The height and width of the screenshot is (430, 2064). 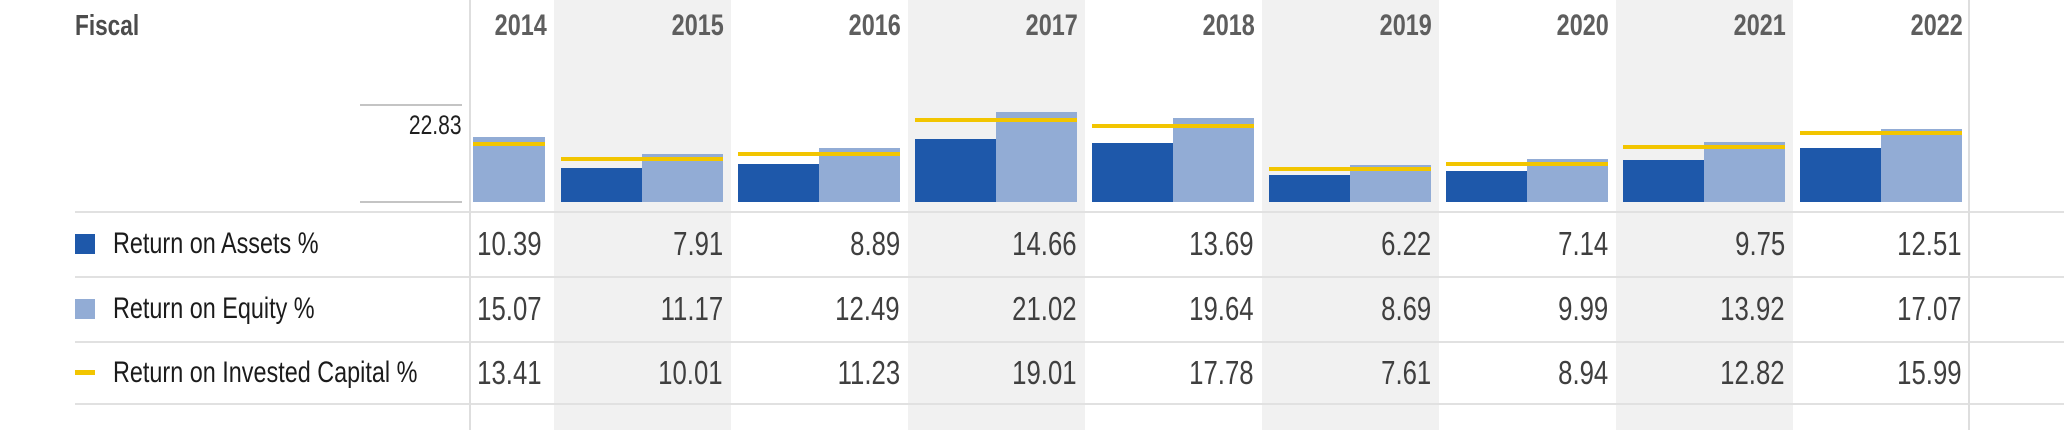 I want to click on value-cell-2014: 13.41, so click(x=510, y=372).